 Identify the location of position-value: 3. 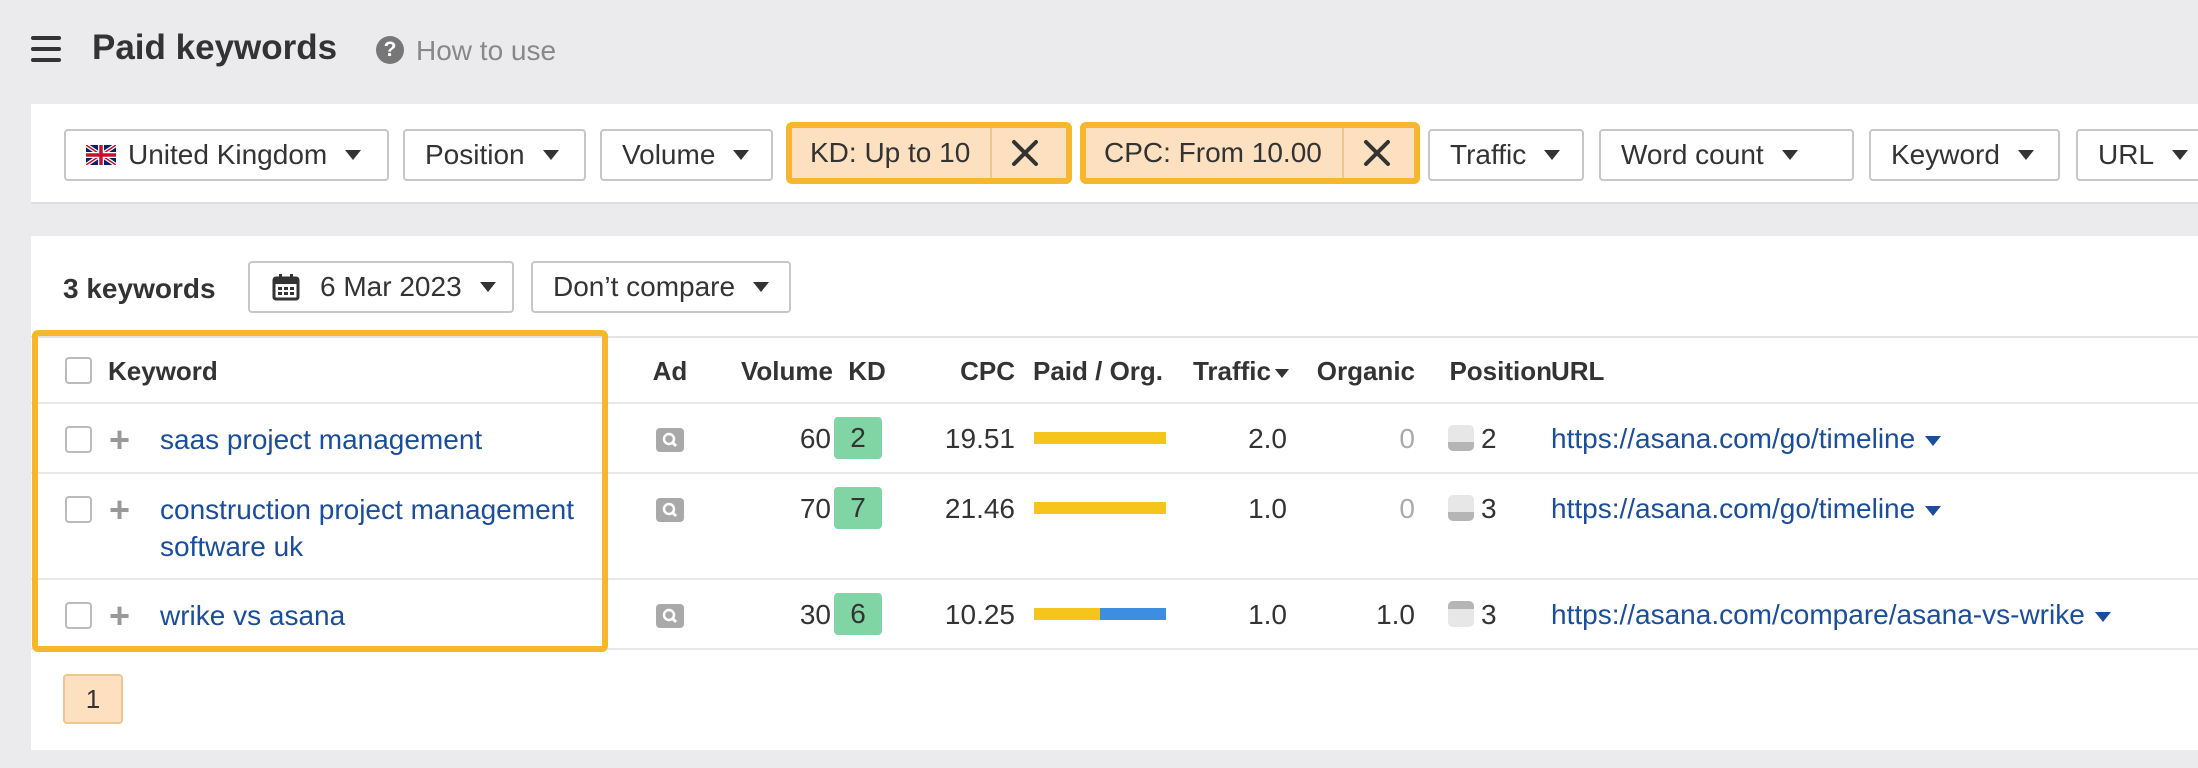
(1489, 614).